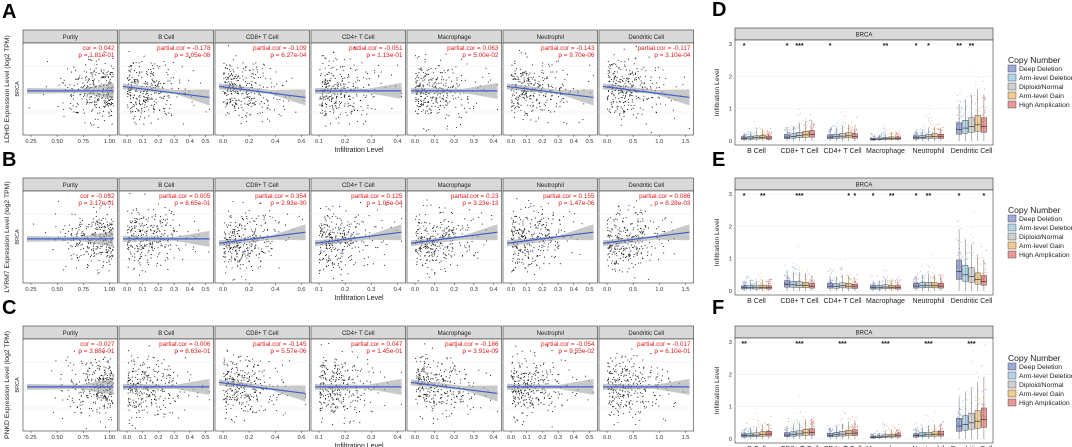 This screenshot has height=447, width=1072. What do you see at coordinates (184, 48) in the screenshot?
I see `correlation-text: partial.cor = -0.178` at bounding box center [184, 48].